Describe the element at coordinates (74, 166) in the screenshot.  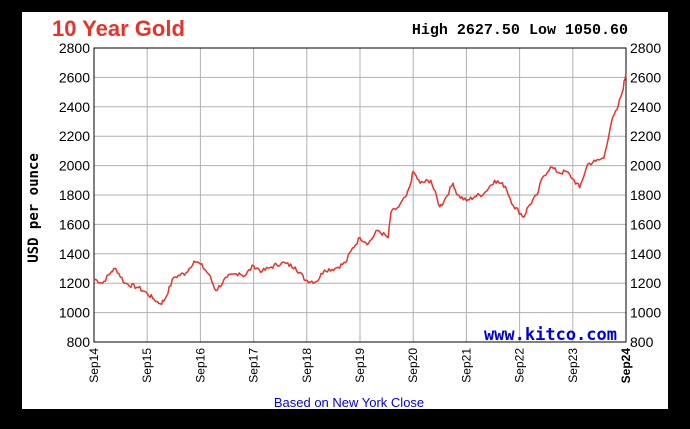
I see `y-tick-label-left: 2000` at that location.